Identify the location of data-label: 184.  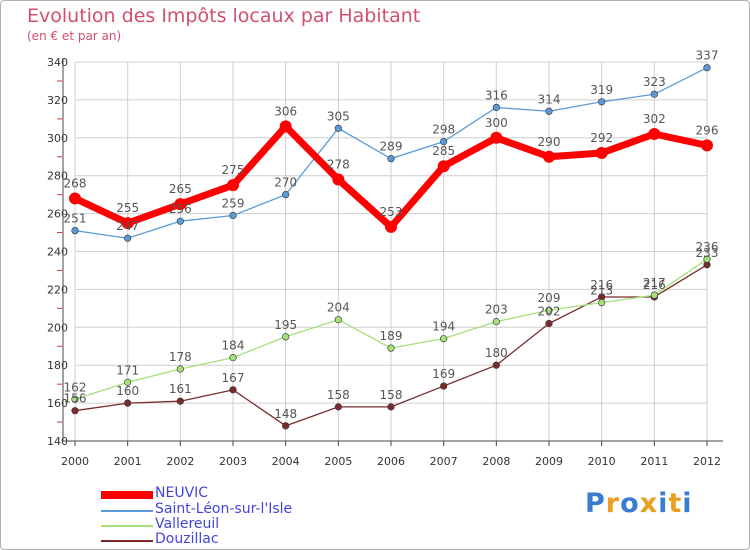
(233, 346).